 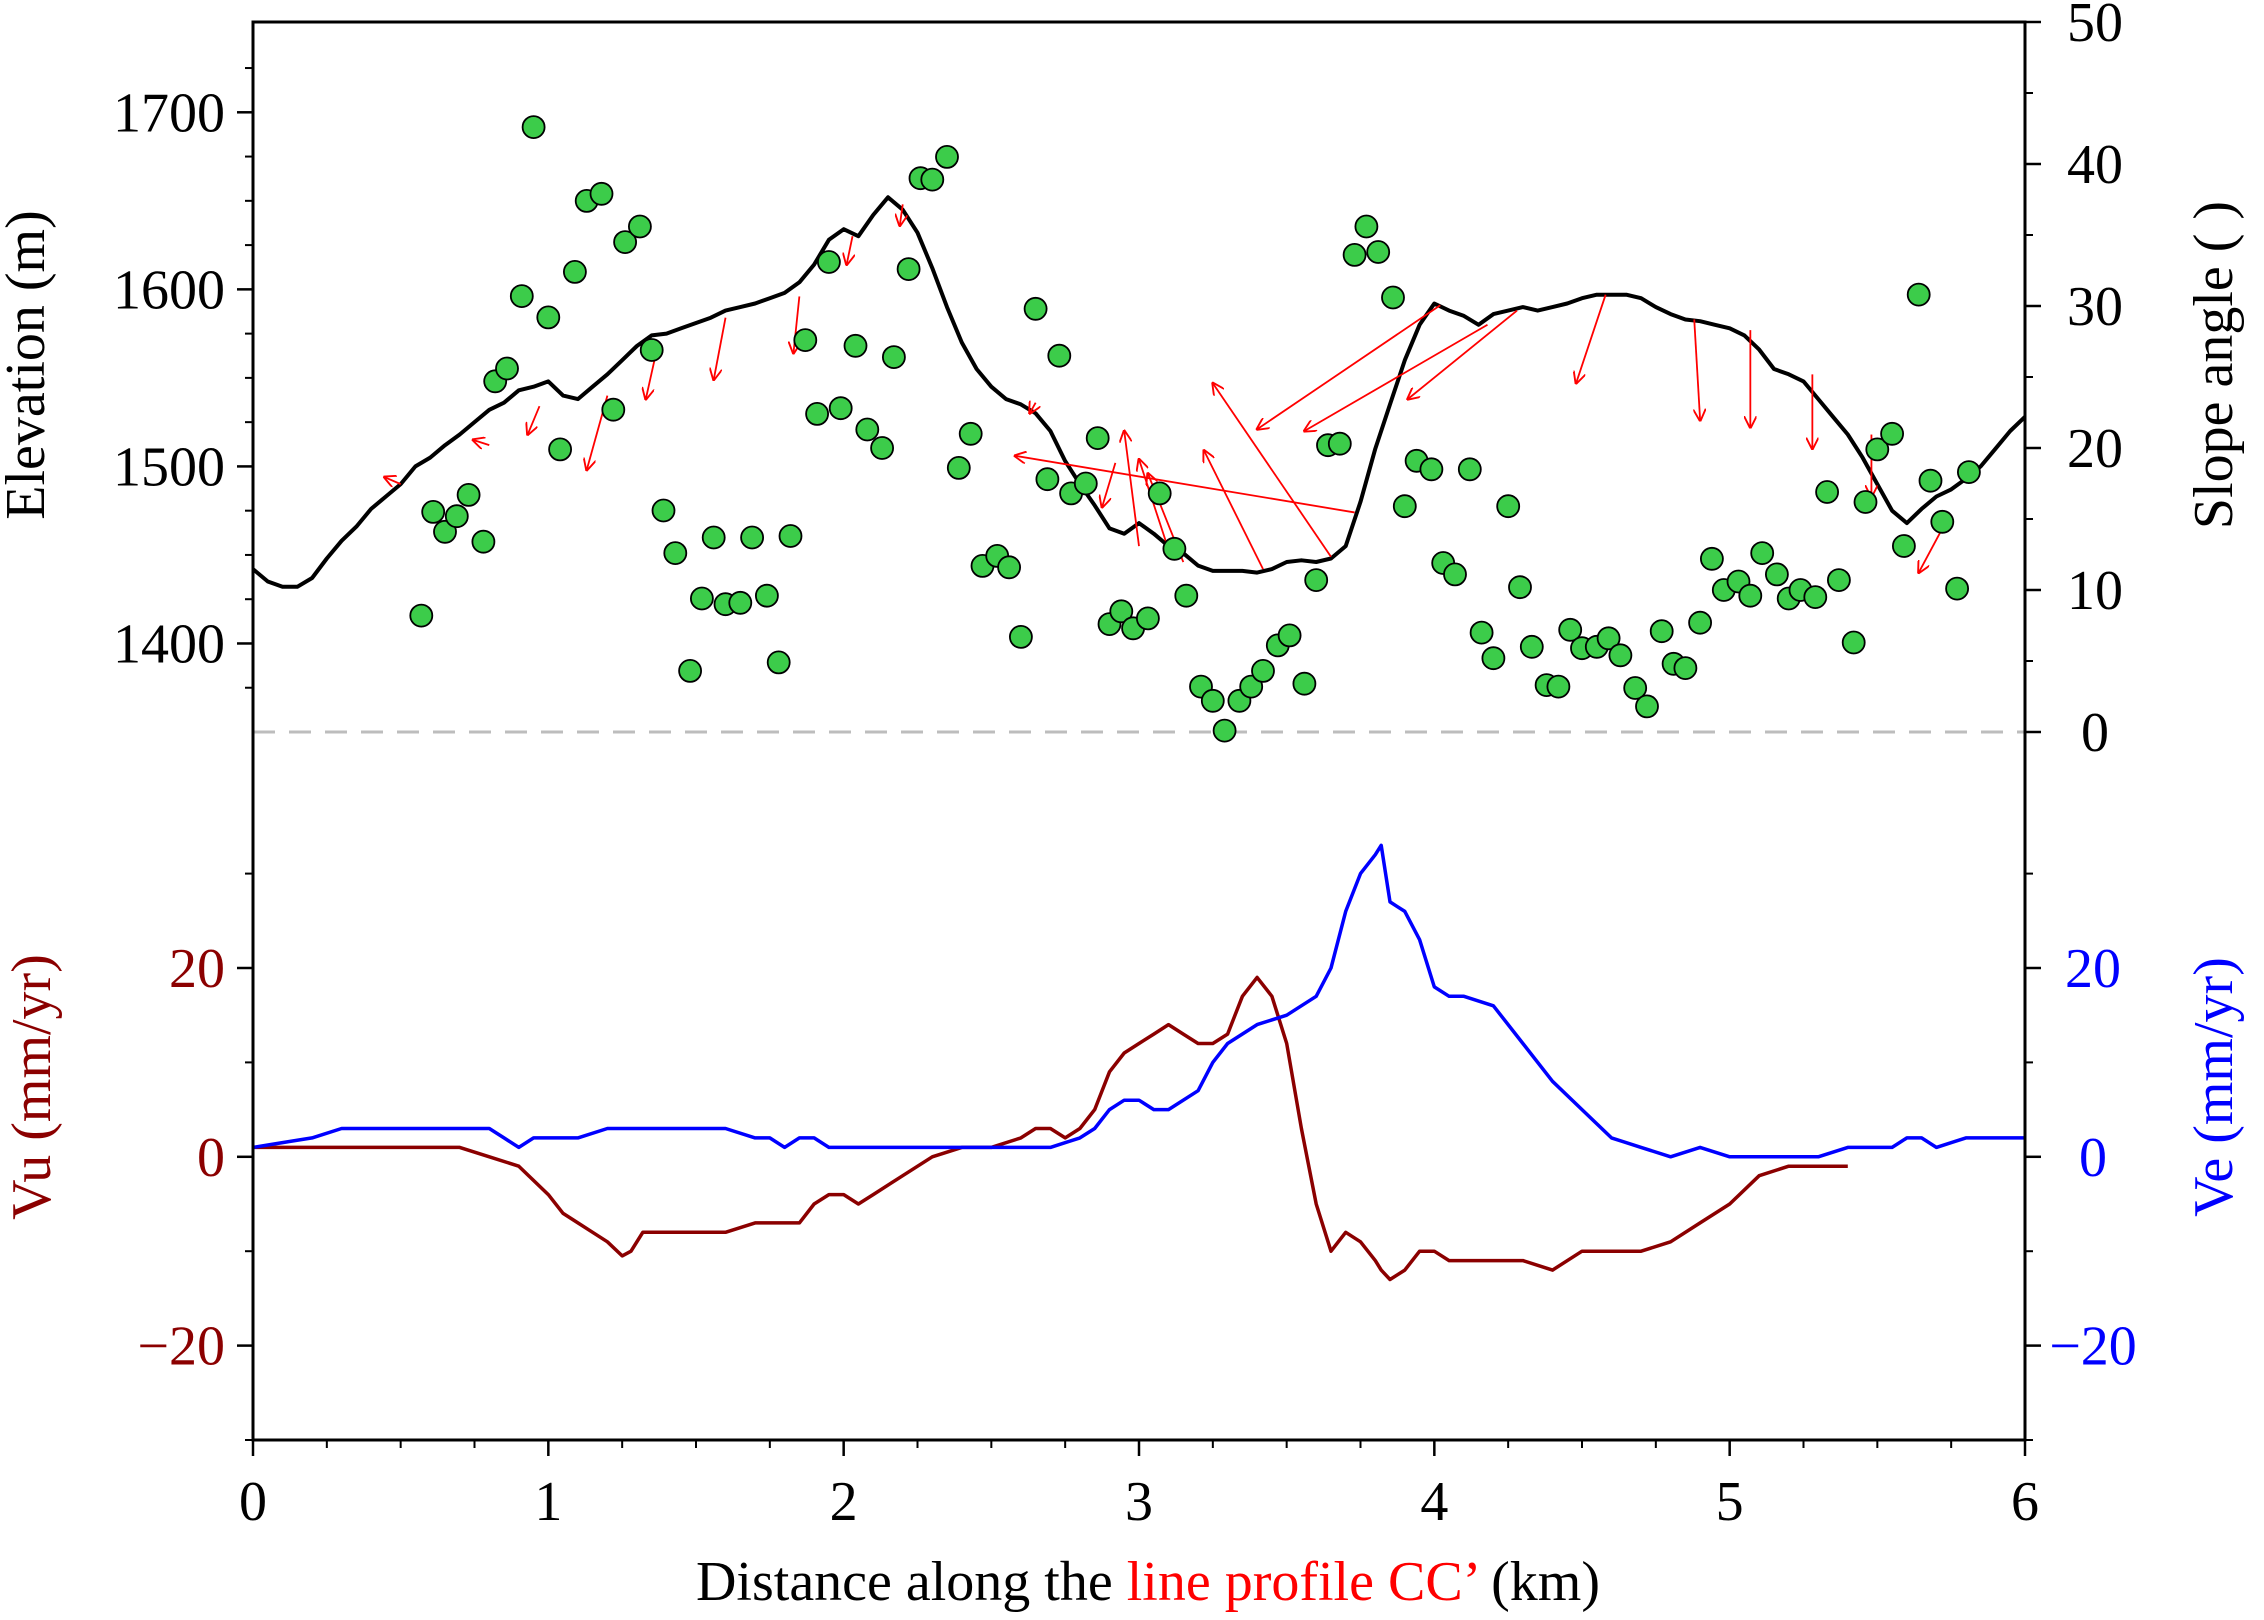 What do you see at coordinates (2095, 733) in the screenshot?
I see `slope-tick-label: 0` at bounding box center [2095, 733].